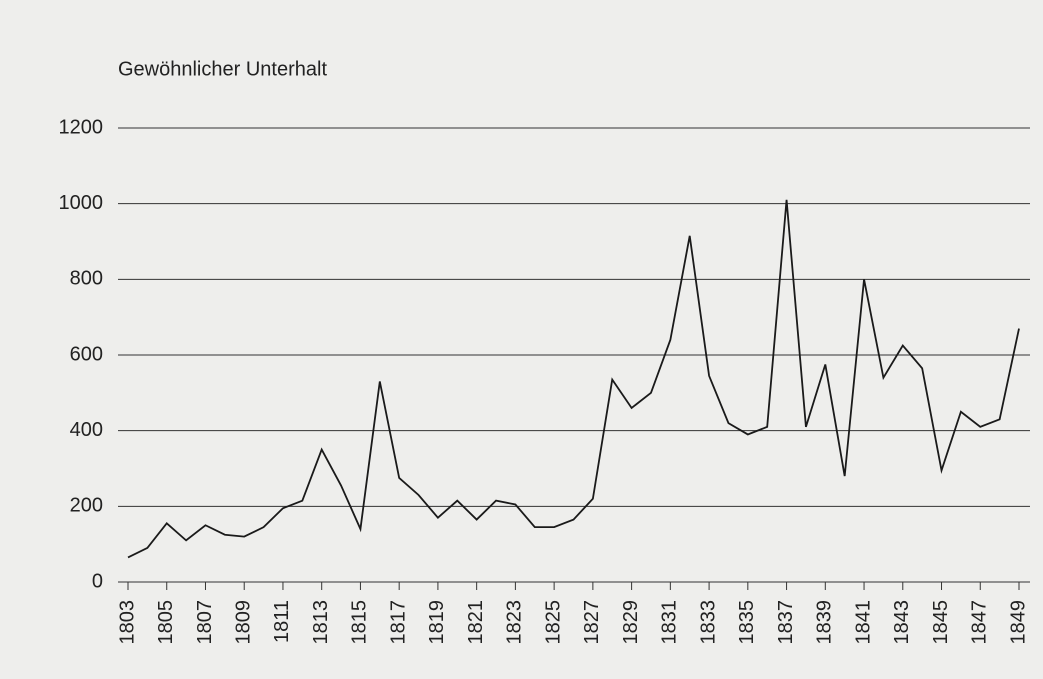 This screenshot has height=679, width=1043. Describe the element at coordinates (786, 622) in the screenshot. I see `x-tick-label: 1837` at that location.